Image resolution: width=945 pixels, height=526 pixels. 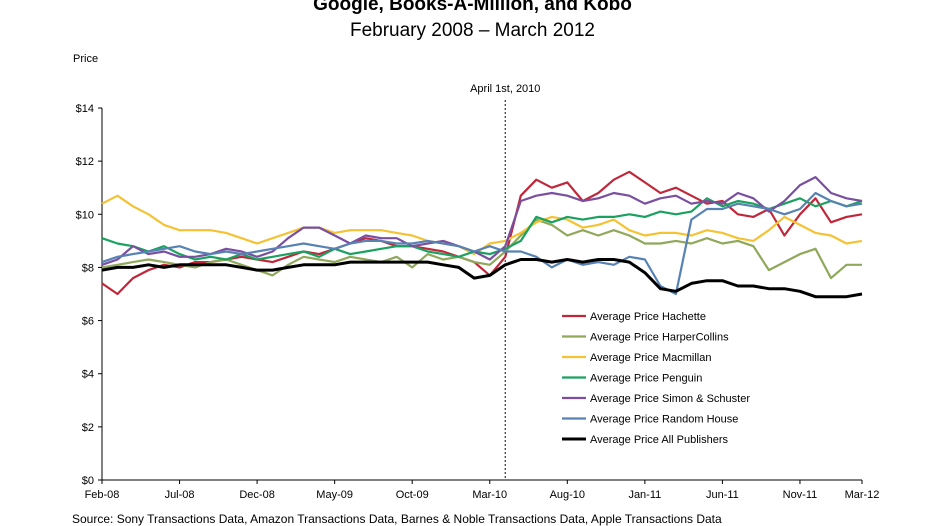 I want to click on y-tick-label: $14, so click(x=85, y=109).